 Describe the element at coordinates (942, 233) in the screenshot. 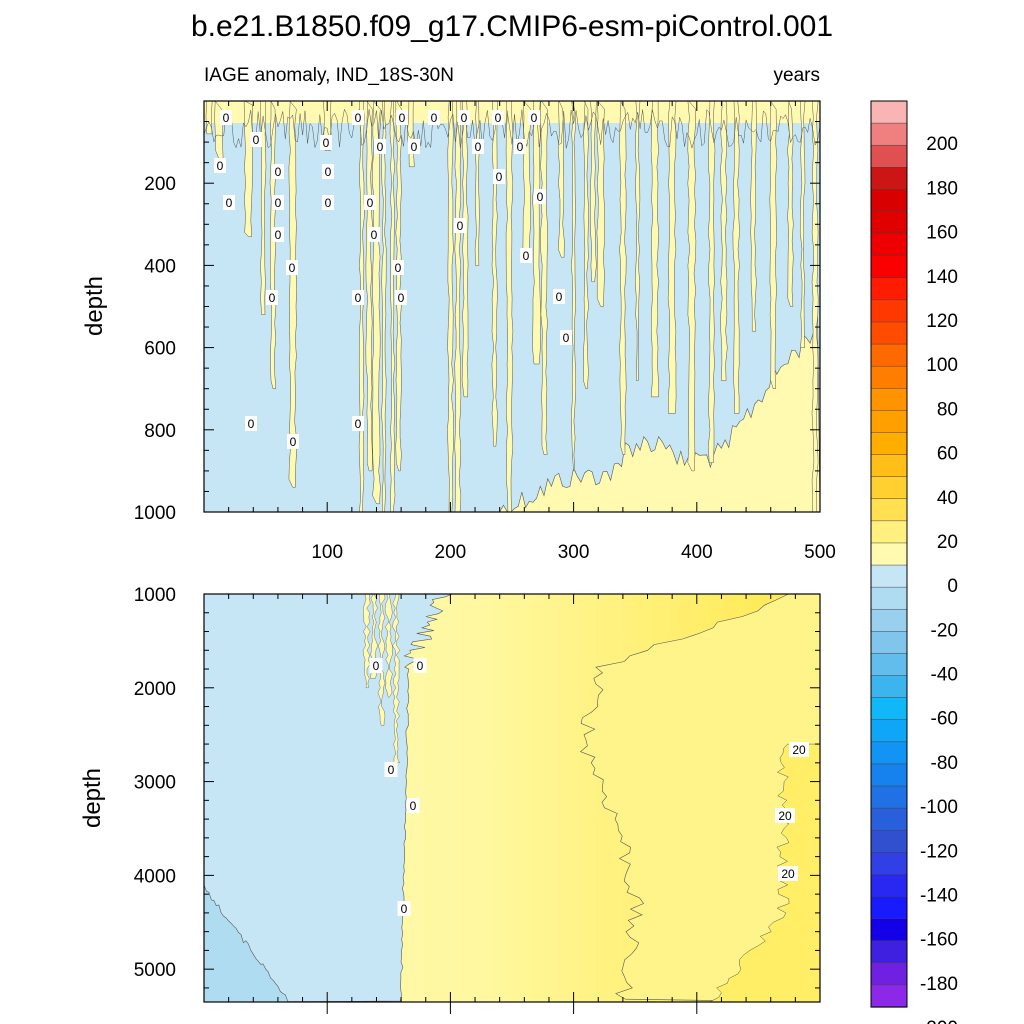

I see `colorbar-label: 160` at that location.